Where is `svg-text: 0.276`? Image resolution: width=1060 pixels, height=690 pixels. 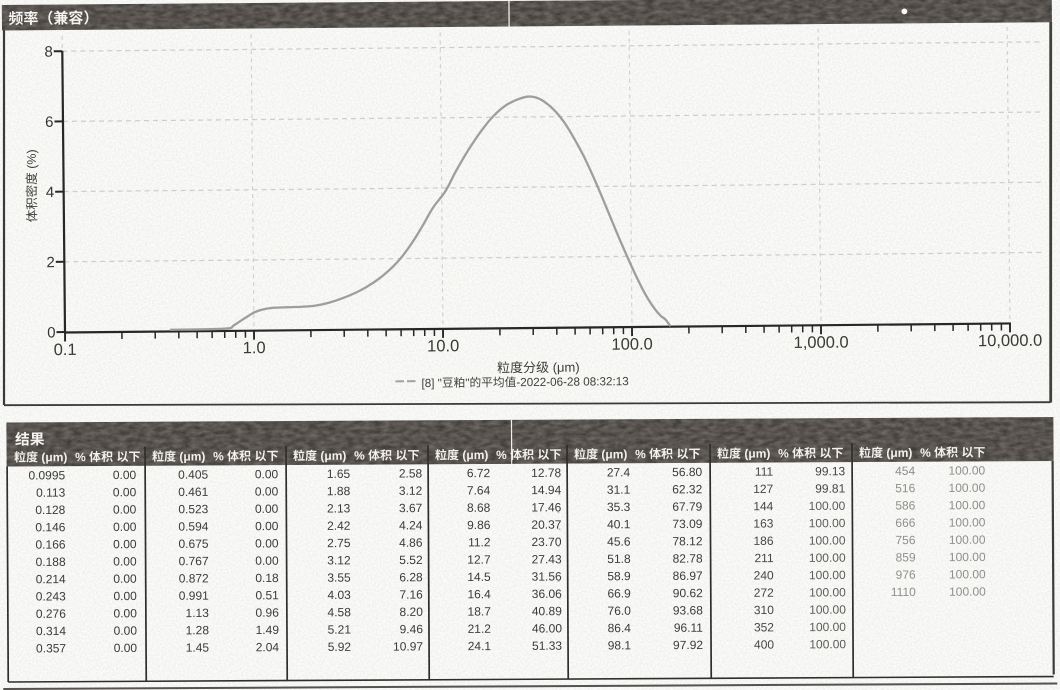
svg-text: 0.276 is located at coordinates (51, 614).